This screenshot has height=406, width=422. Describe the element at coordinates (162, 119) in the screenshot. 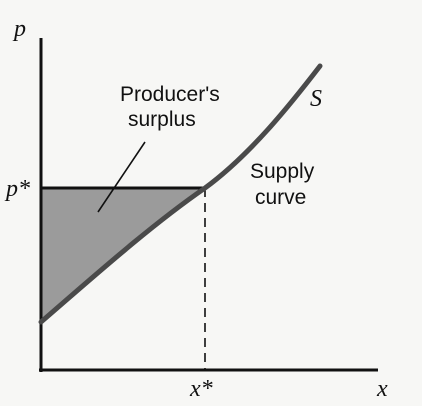

I see `surplus-label-line2: surplus` at that location.